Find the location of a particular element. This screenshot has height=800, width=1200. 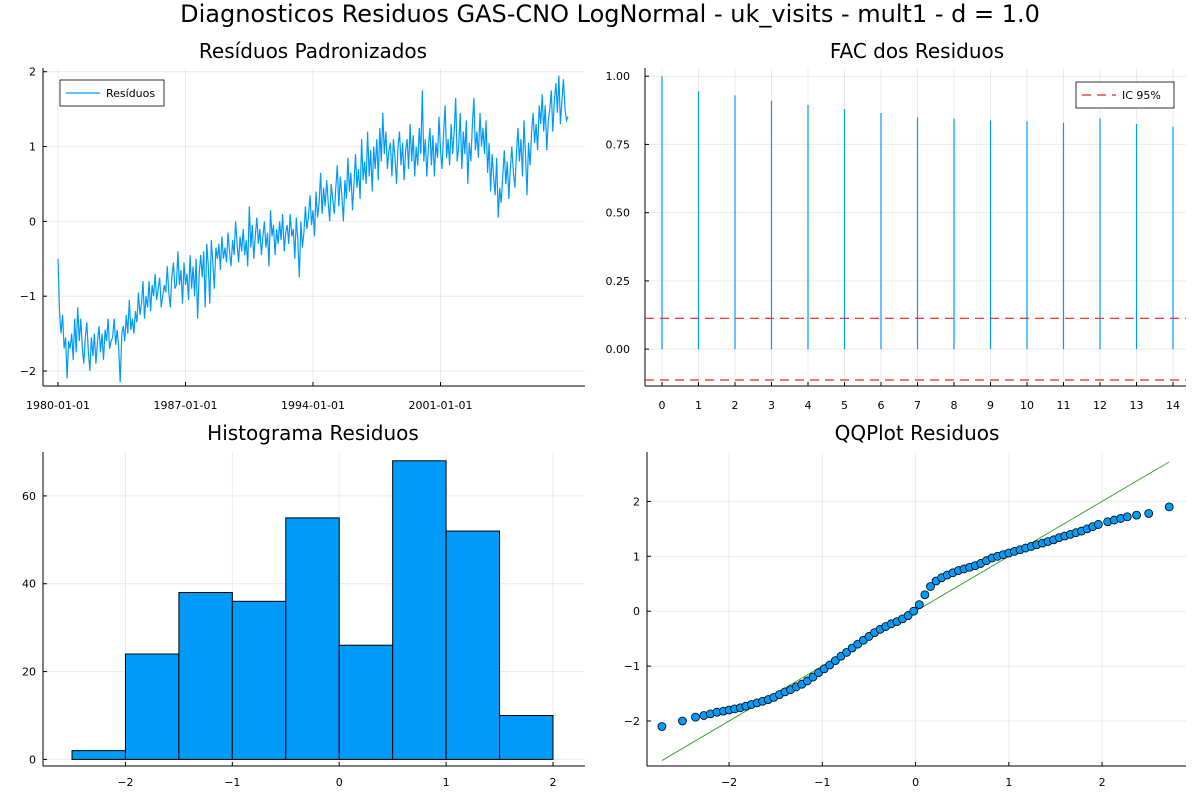

x-tick-label: 1987-01-01 is located at coordinates (186, 405).